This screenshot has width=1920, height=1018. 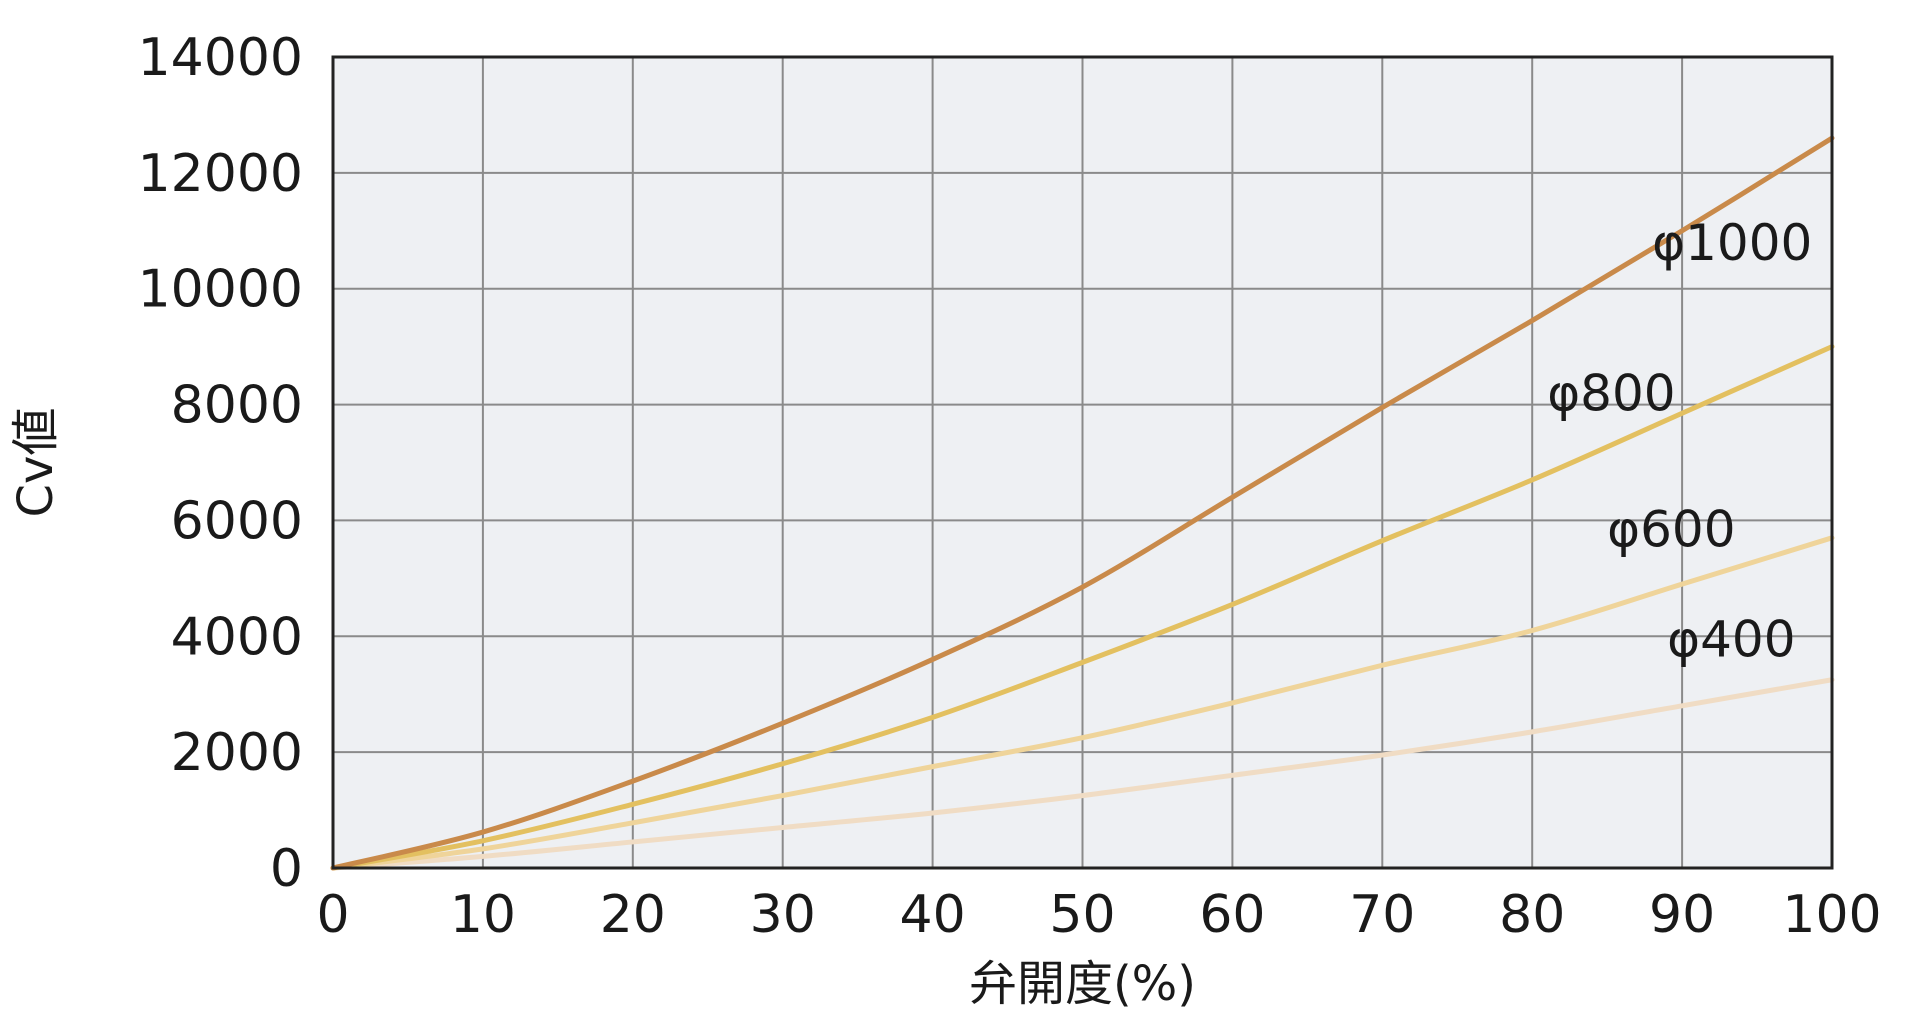 I want to click on x-tick-label: 60, so click(x=1232, y=915).